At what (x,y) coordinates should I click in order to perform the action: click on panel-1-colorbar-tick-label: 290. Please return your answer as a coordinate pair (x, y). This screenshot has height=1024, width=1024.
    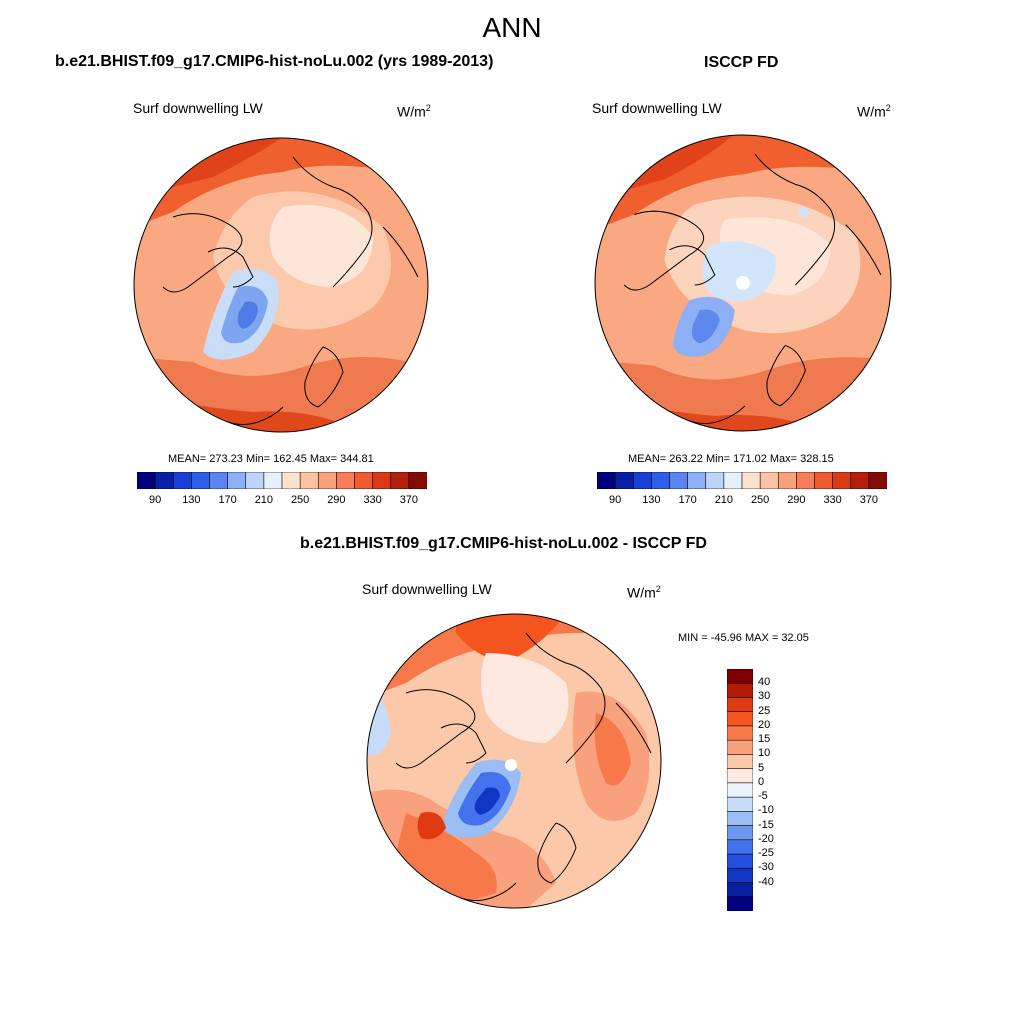
    Looking at the image, I should click on (336, 500).